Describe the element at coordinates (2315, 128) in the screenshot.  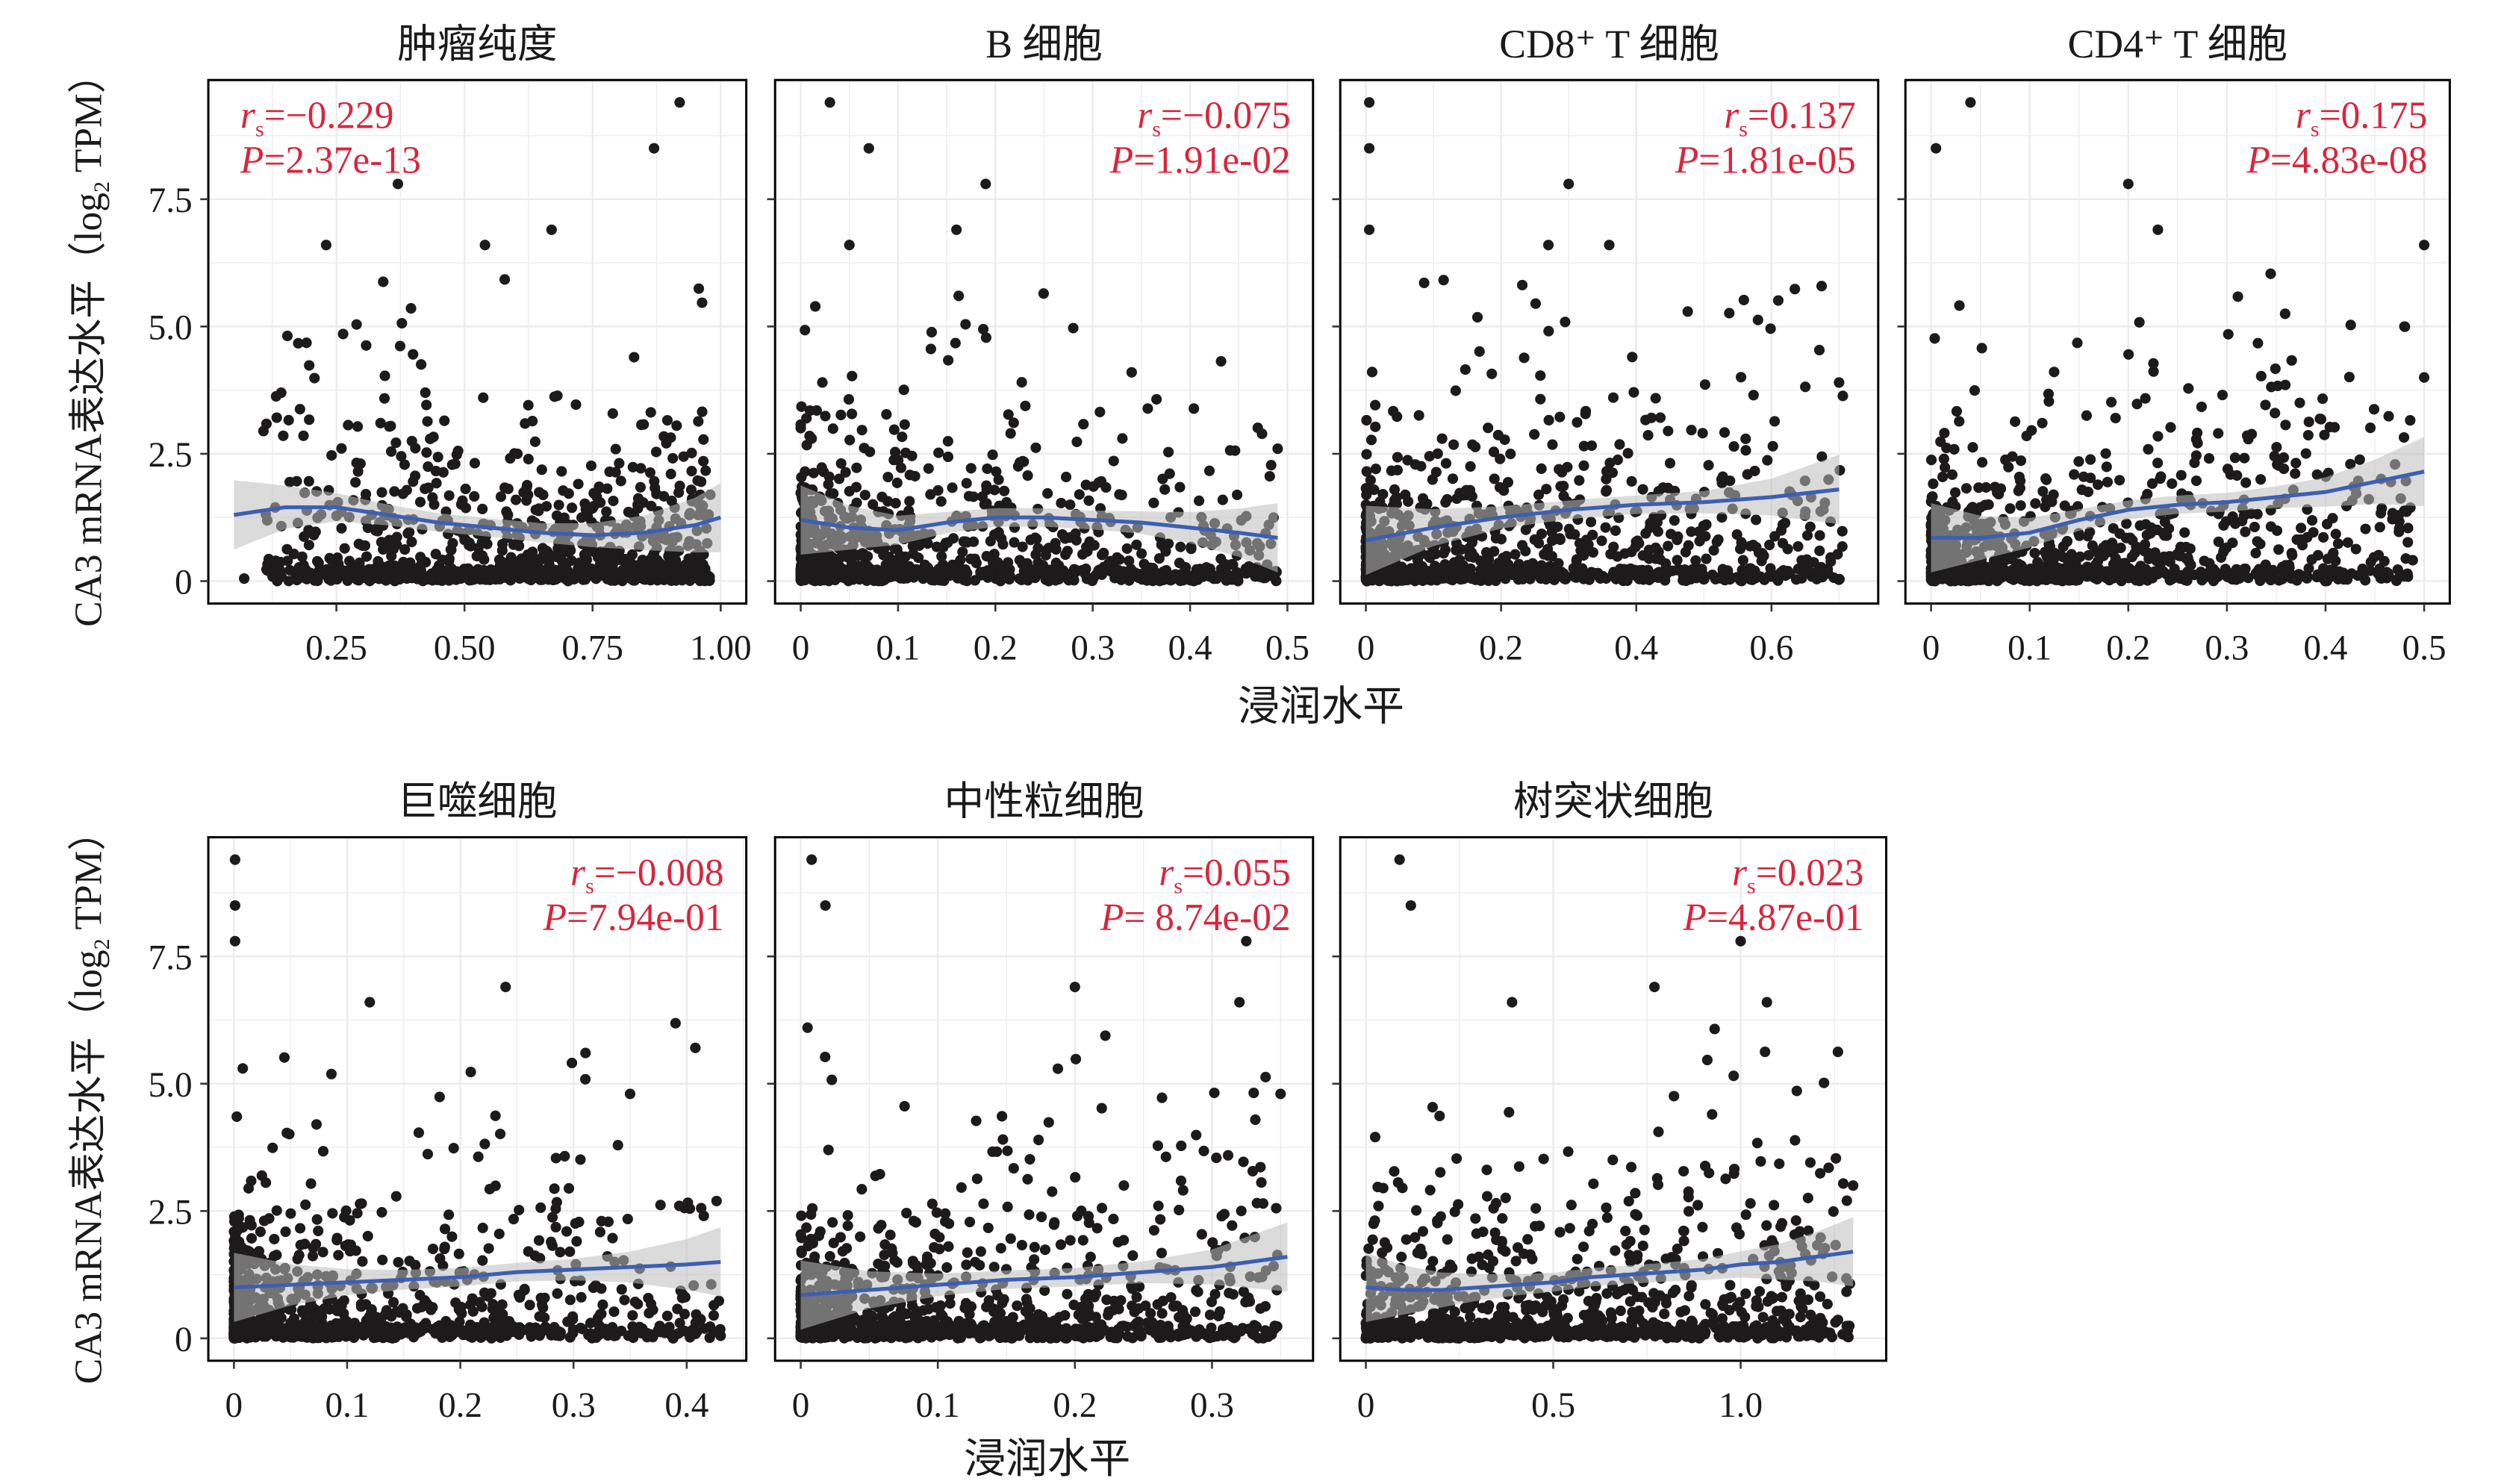
I see `stat-r-subscript: s` at that location.